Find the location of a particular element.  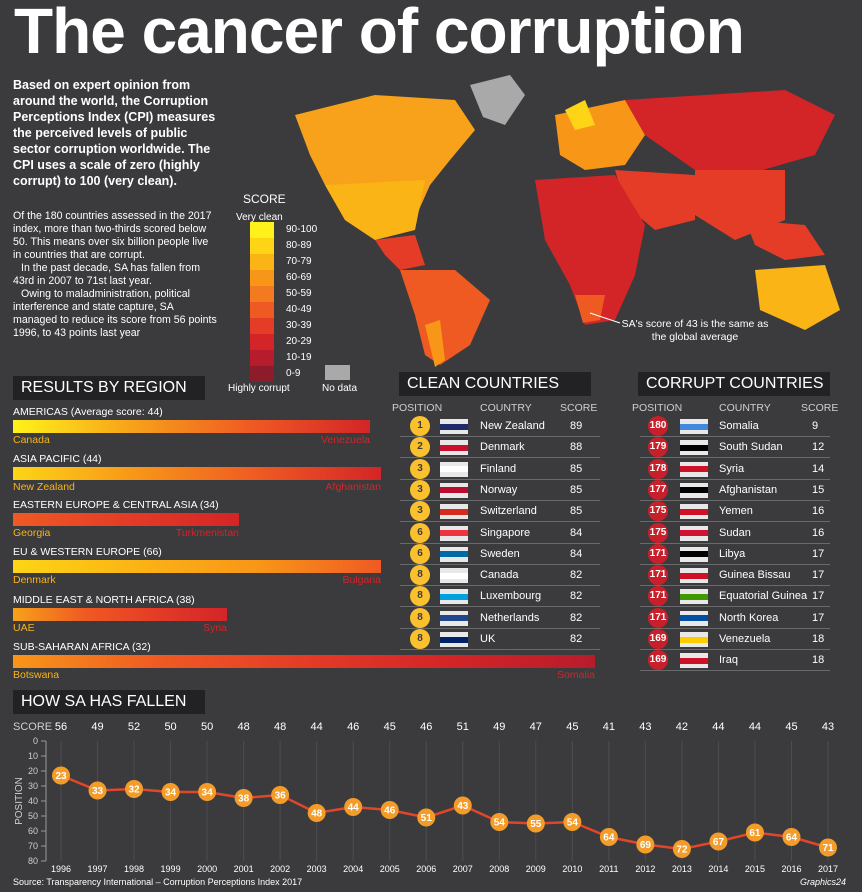

legend-bin-label: 10-19 is located at coordinates (299, 357).